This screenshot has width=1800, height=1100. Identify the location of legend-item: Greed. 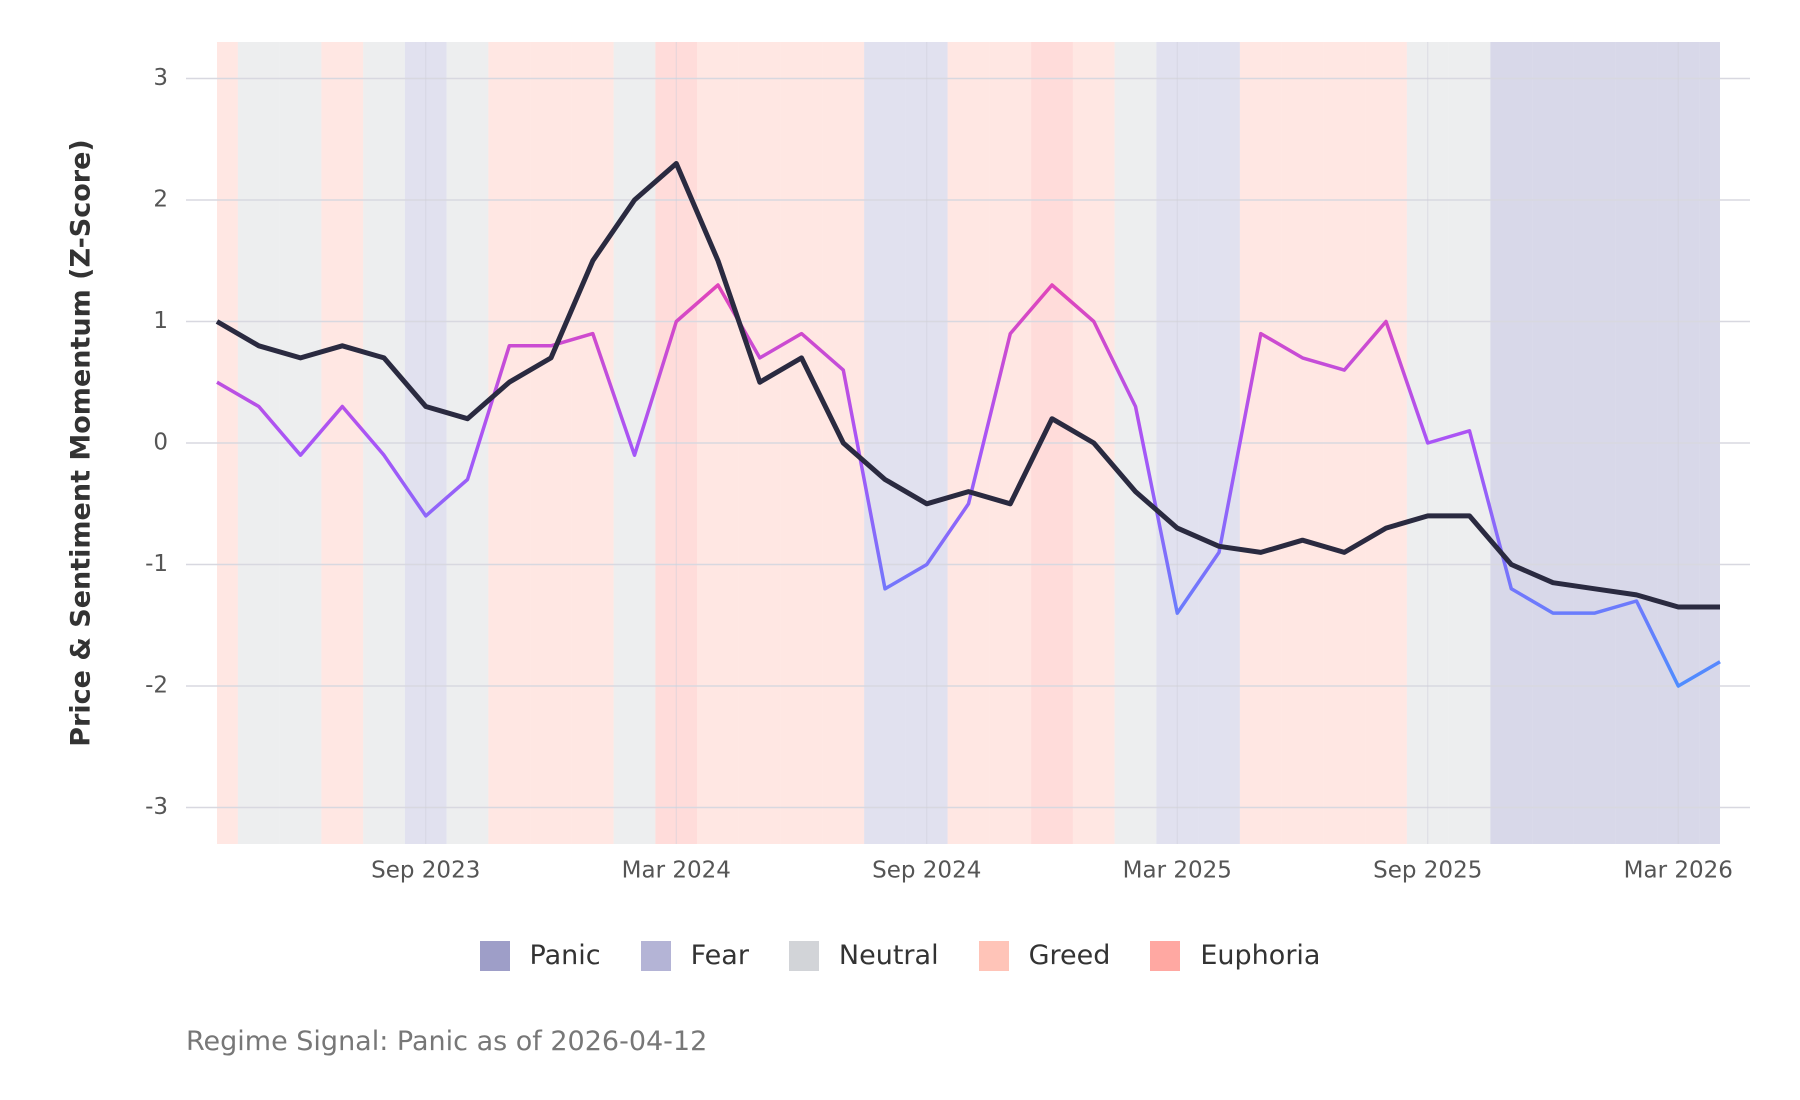
(1044, 955).